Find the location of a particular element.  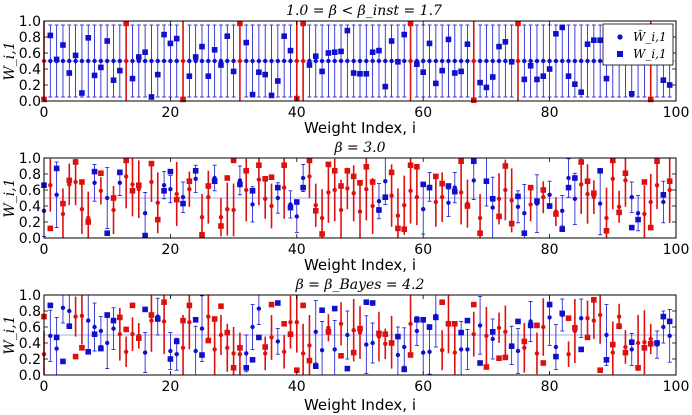

panel-3-xtick-100: 100 is located at coordinates (676, 387).